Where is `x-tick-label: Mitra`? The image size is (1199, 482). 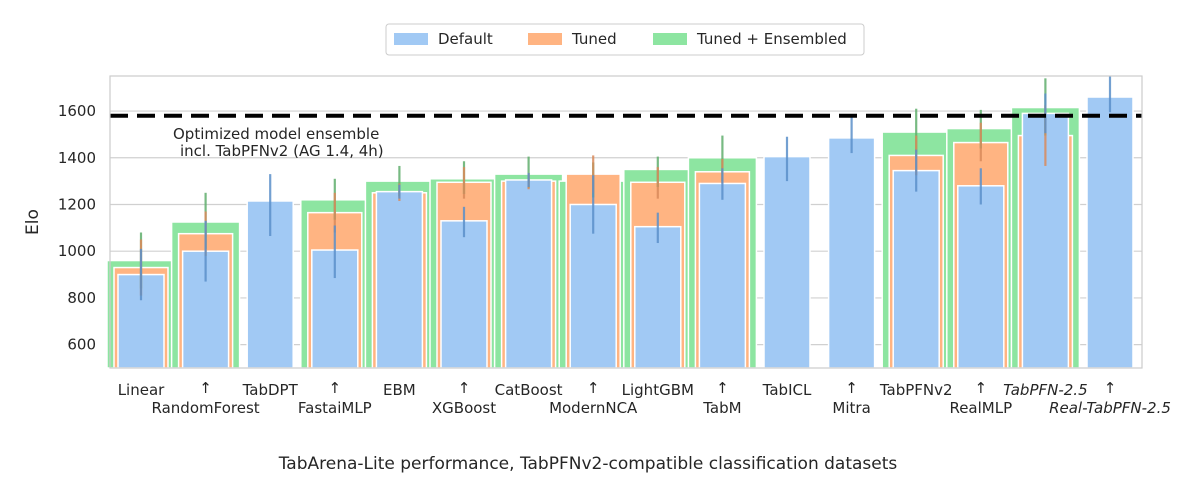
x-tick-label: Mitra is located at coordinates (851, 408).